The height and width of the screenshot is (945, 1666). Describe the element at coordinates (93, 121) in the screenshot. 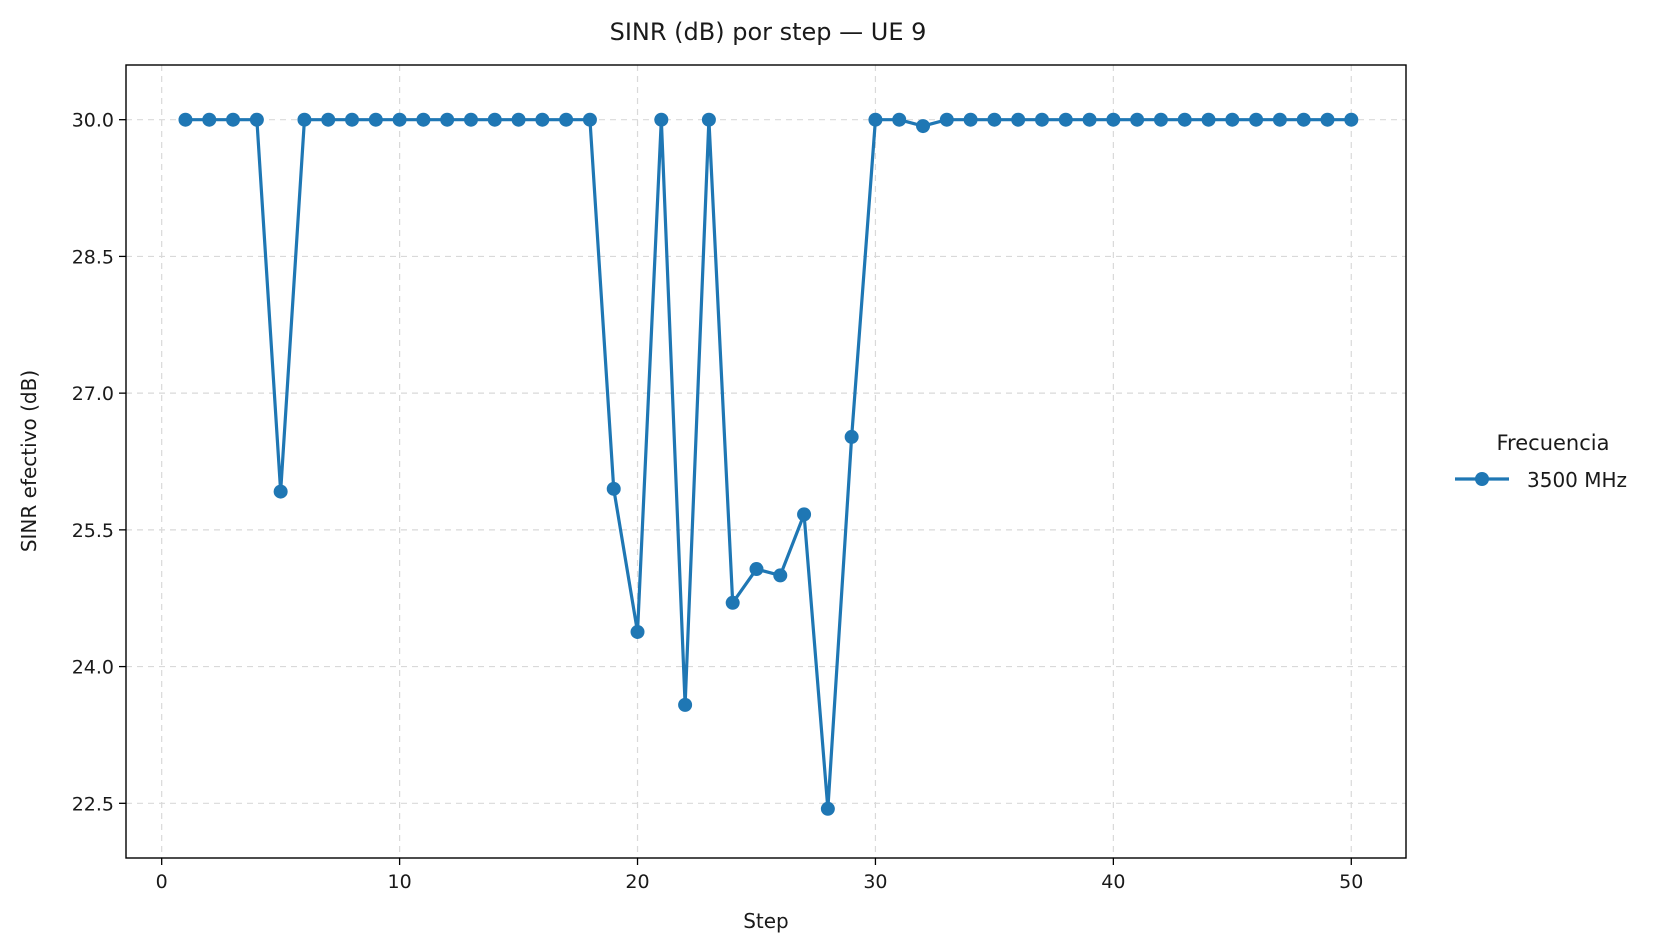

I see `y-tick-label: 30.0` at that location.